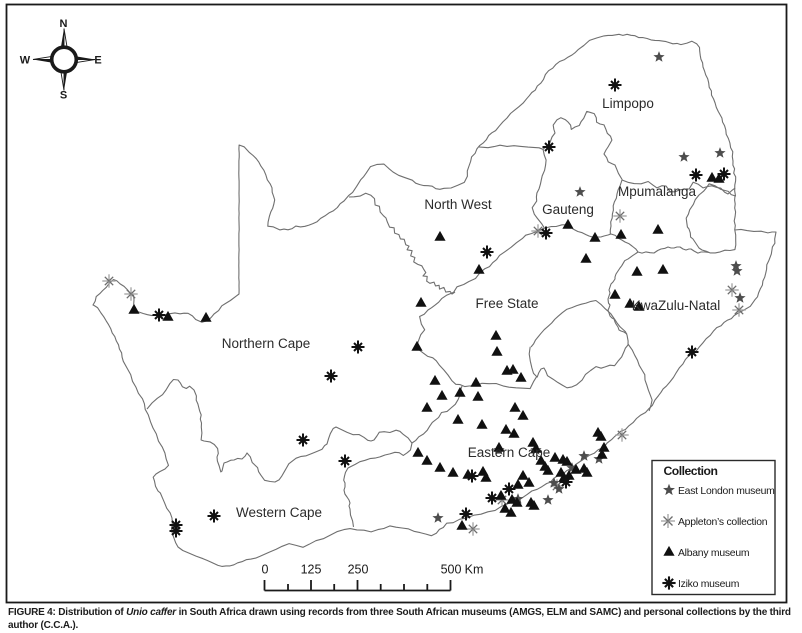 This screenshot has height=633, width=802. What do you see at coordinates (358, 570) in the screenshot?
I see `svg-text: 250` at bounding box center [358, 570].